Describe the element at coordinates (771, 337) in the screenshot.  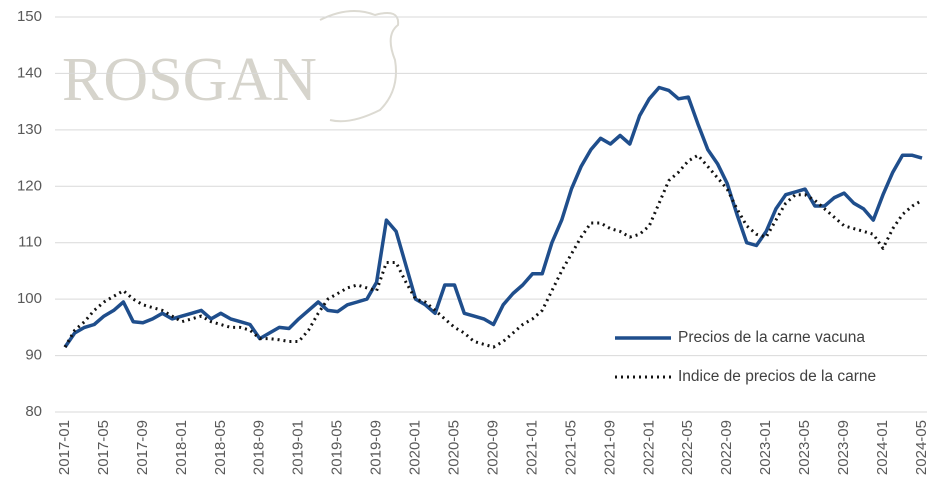
I see `legend-label: Precios de la carne vacuna` at that location.